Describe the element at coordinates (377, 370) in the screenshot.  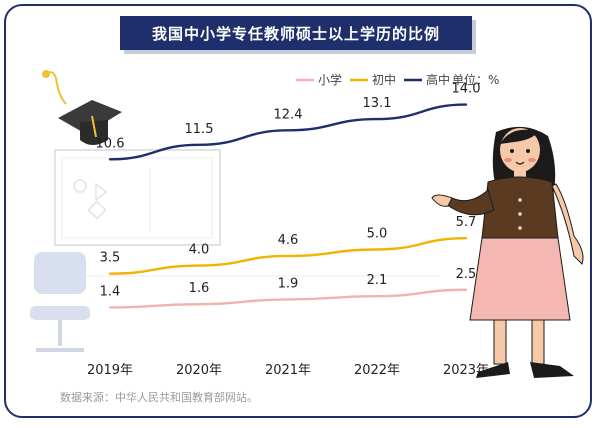
I see `x-tick-label: 2022年` at that location.